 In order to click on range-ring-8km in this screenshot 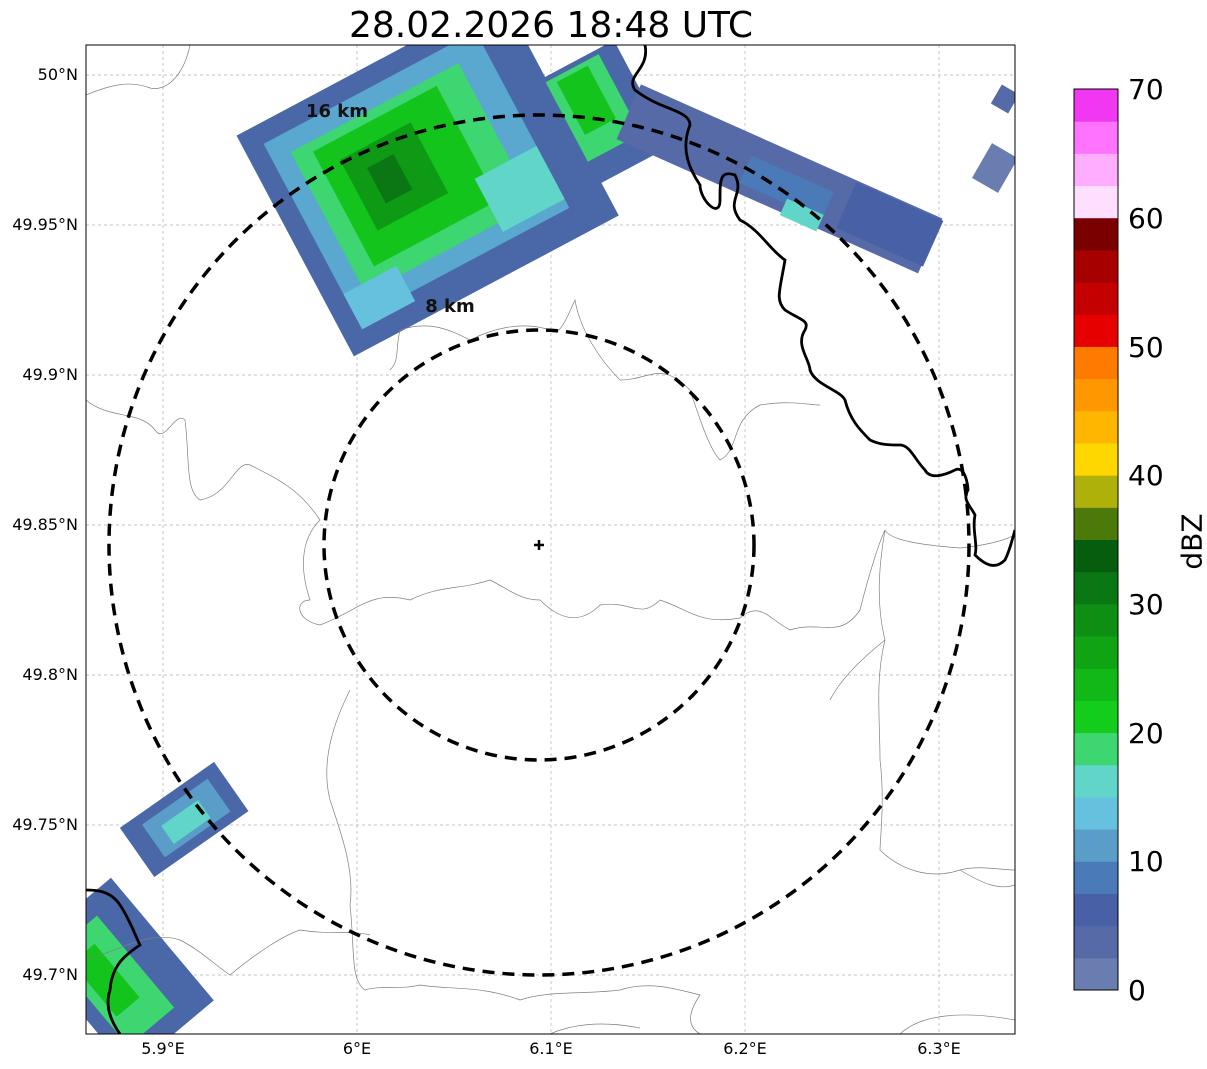, I will do `click(539, 545)`.